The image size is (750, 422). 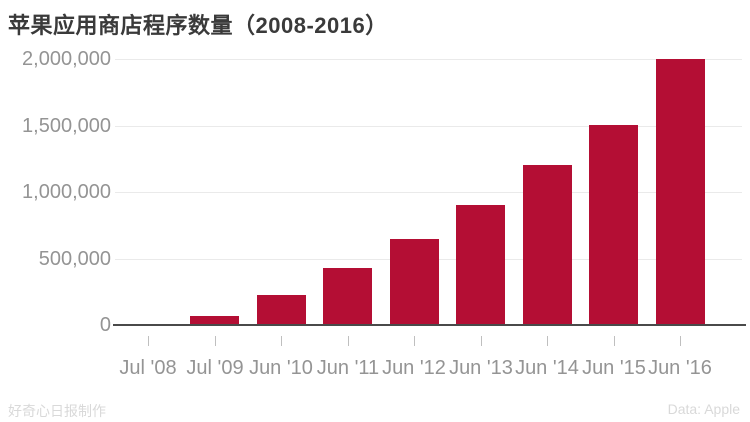 I want to click on x-axis-tick-label: Jun '12, so click(x=414, y=368).